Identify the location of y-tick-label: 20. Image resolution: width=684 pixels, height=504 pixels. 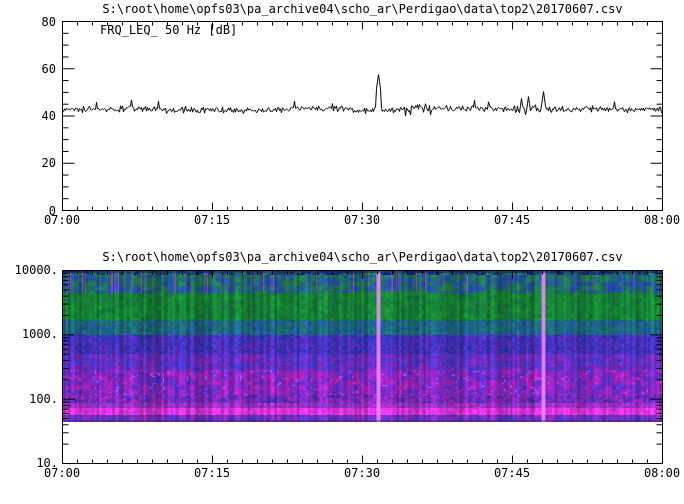
(48, 163).